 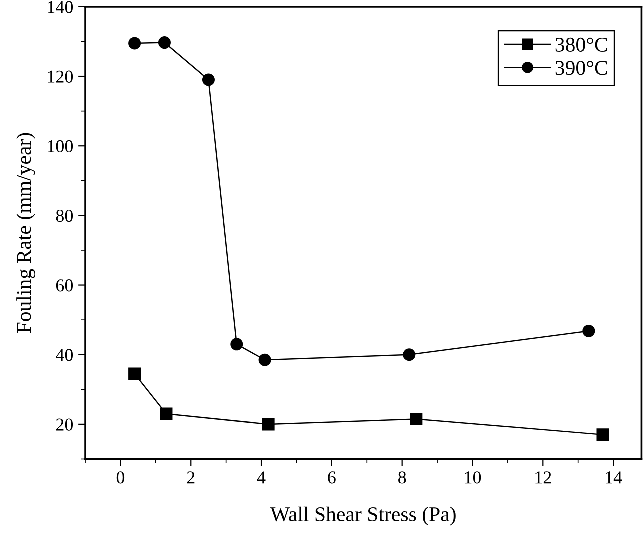 What do you see at coordinates (402, 478) in the screenshot?
I see `x-tick-label: 8` at bounding box center [402, 478].